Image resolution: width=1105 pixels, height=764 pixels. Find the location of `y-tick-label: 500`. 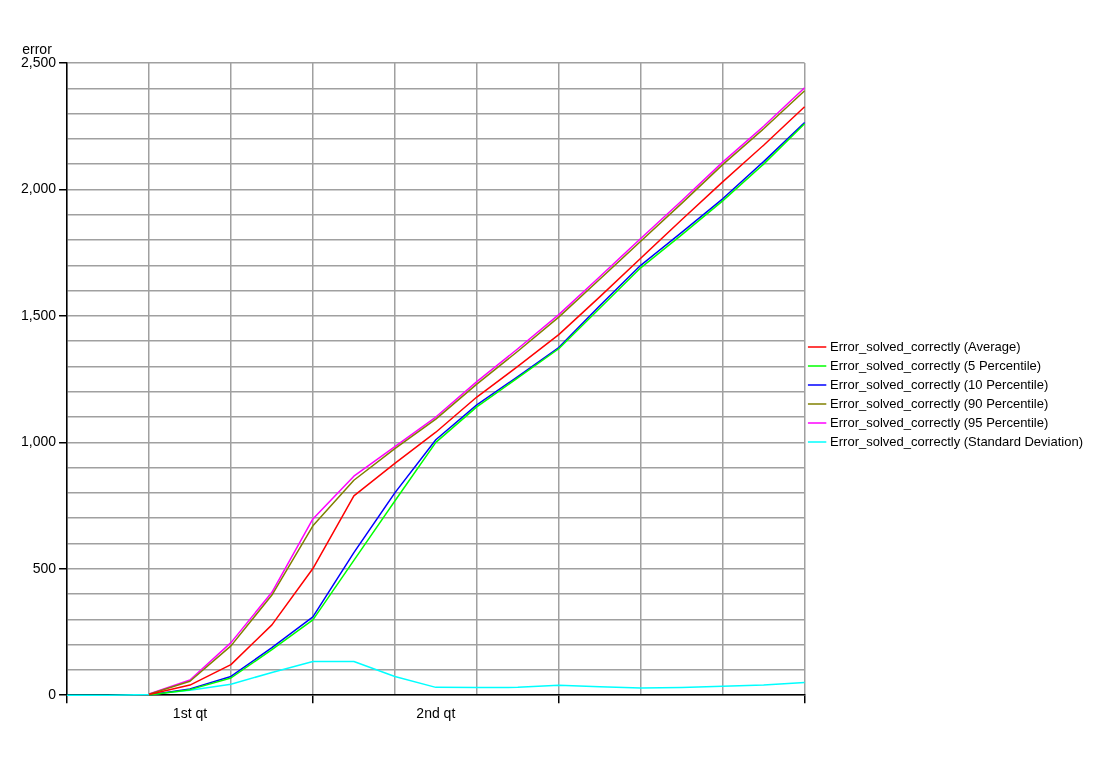

y-tick-label: 500 is located at coordinates (44, 567).